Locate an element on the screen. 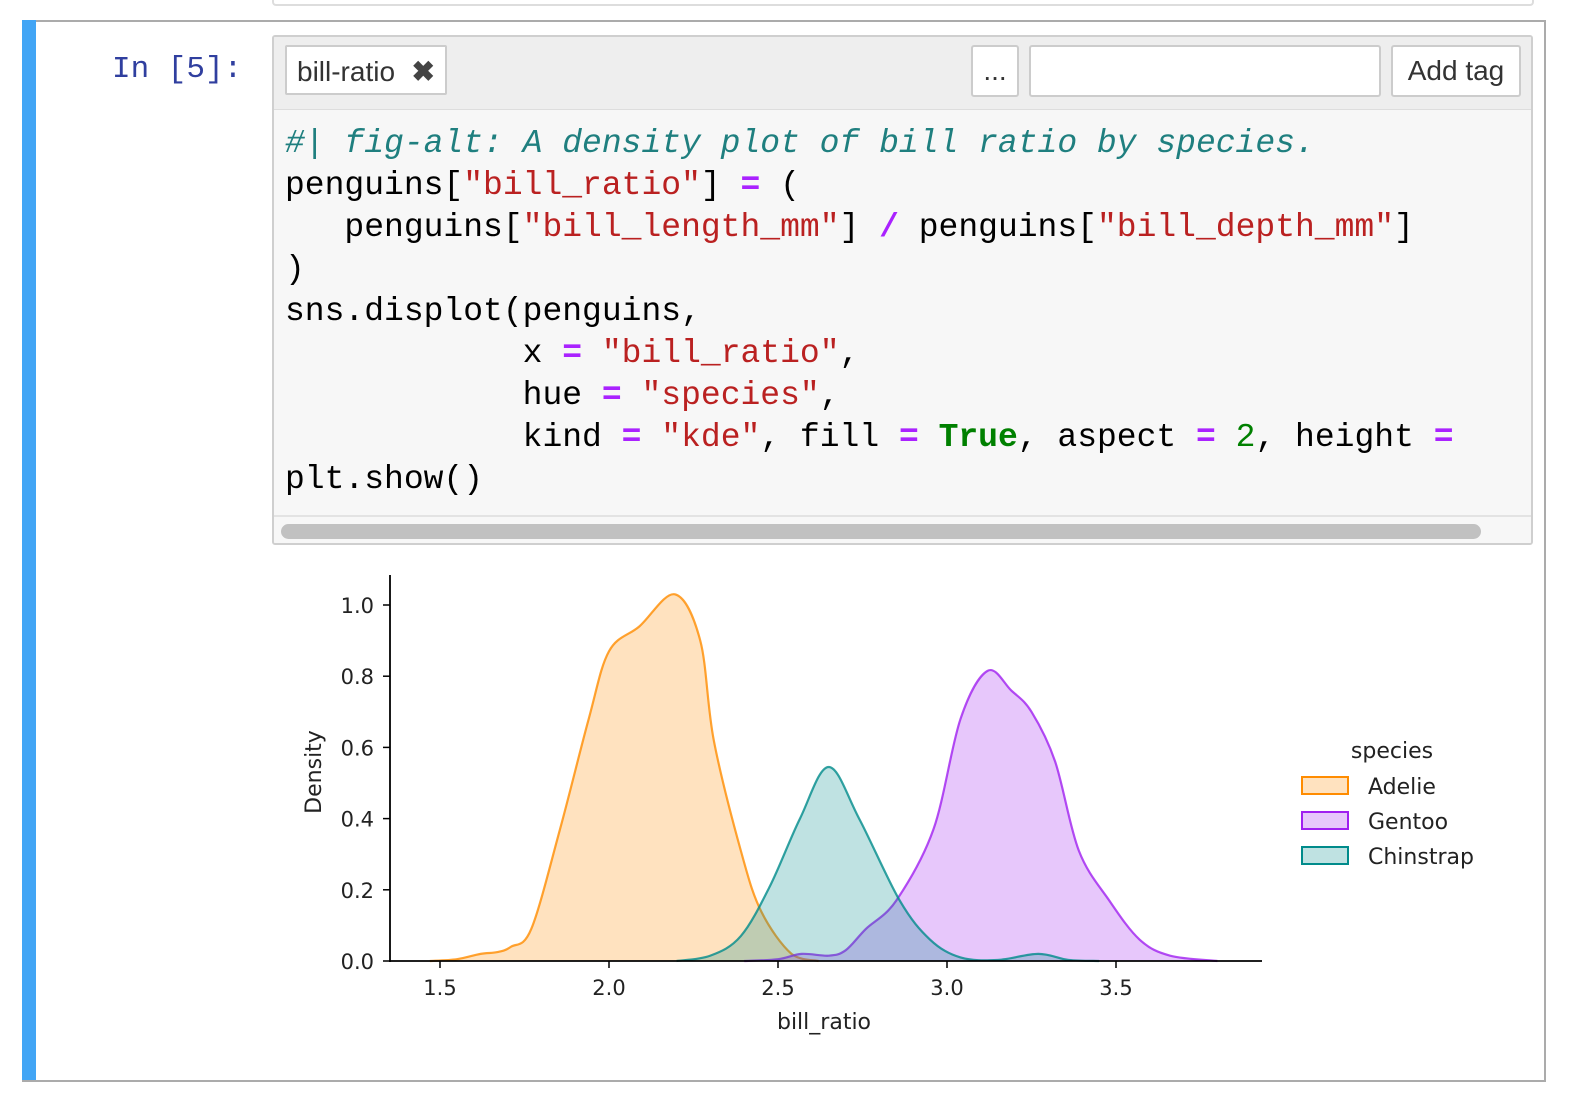 This screenshot has height=1108, width=1588. y-tick-label: 0.0 is located at coordinates (357, 962).